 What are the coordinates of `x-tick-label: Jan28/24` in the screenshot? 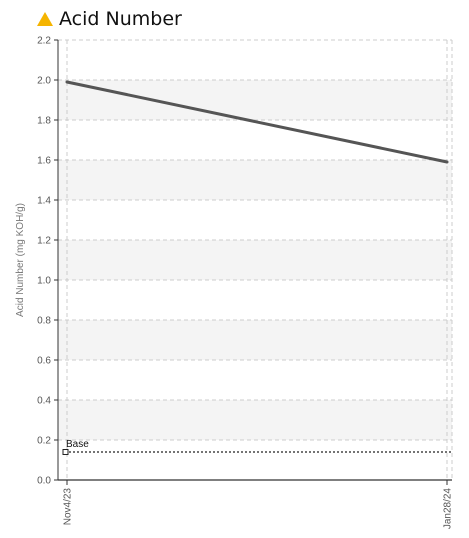 It's located at (448, 509).